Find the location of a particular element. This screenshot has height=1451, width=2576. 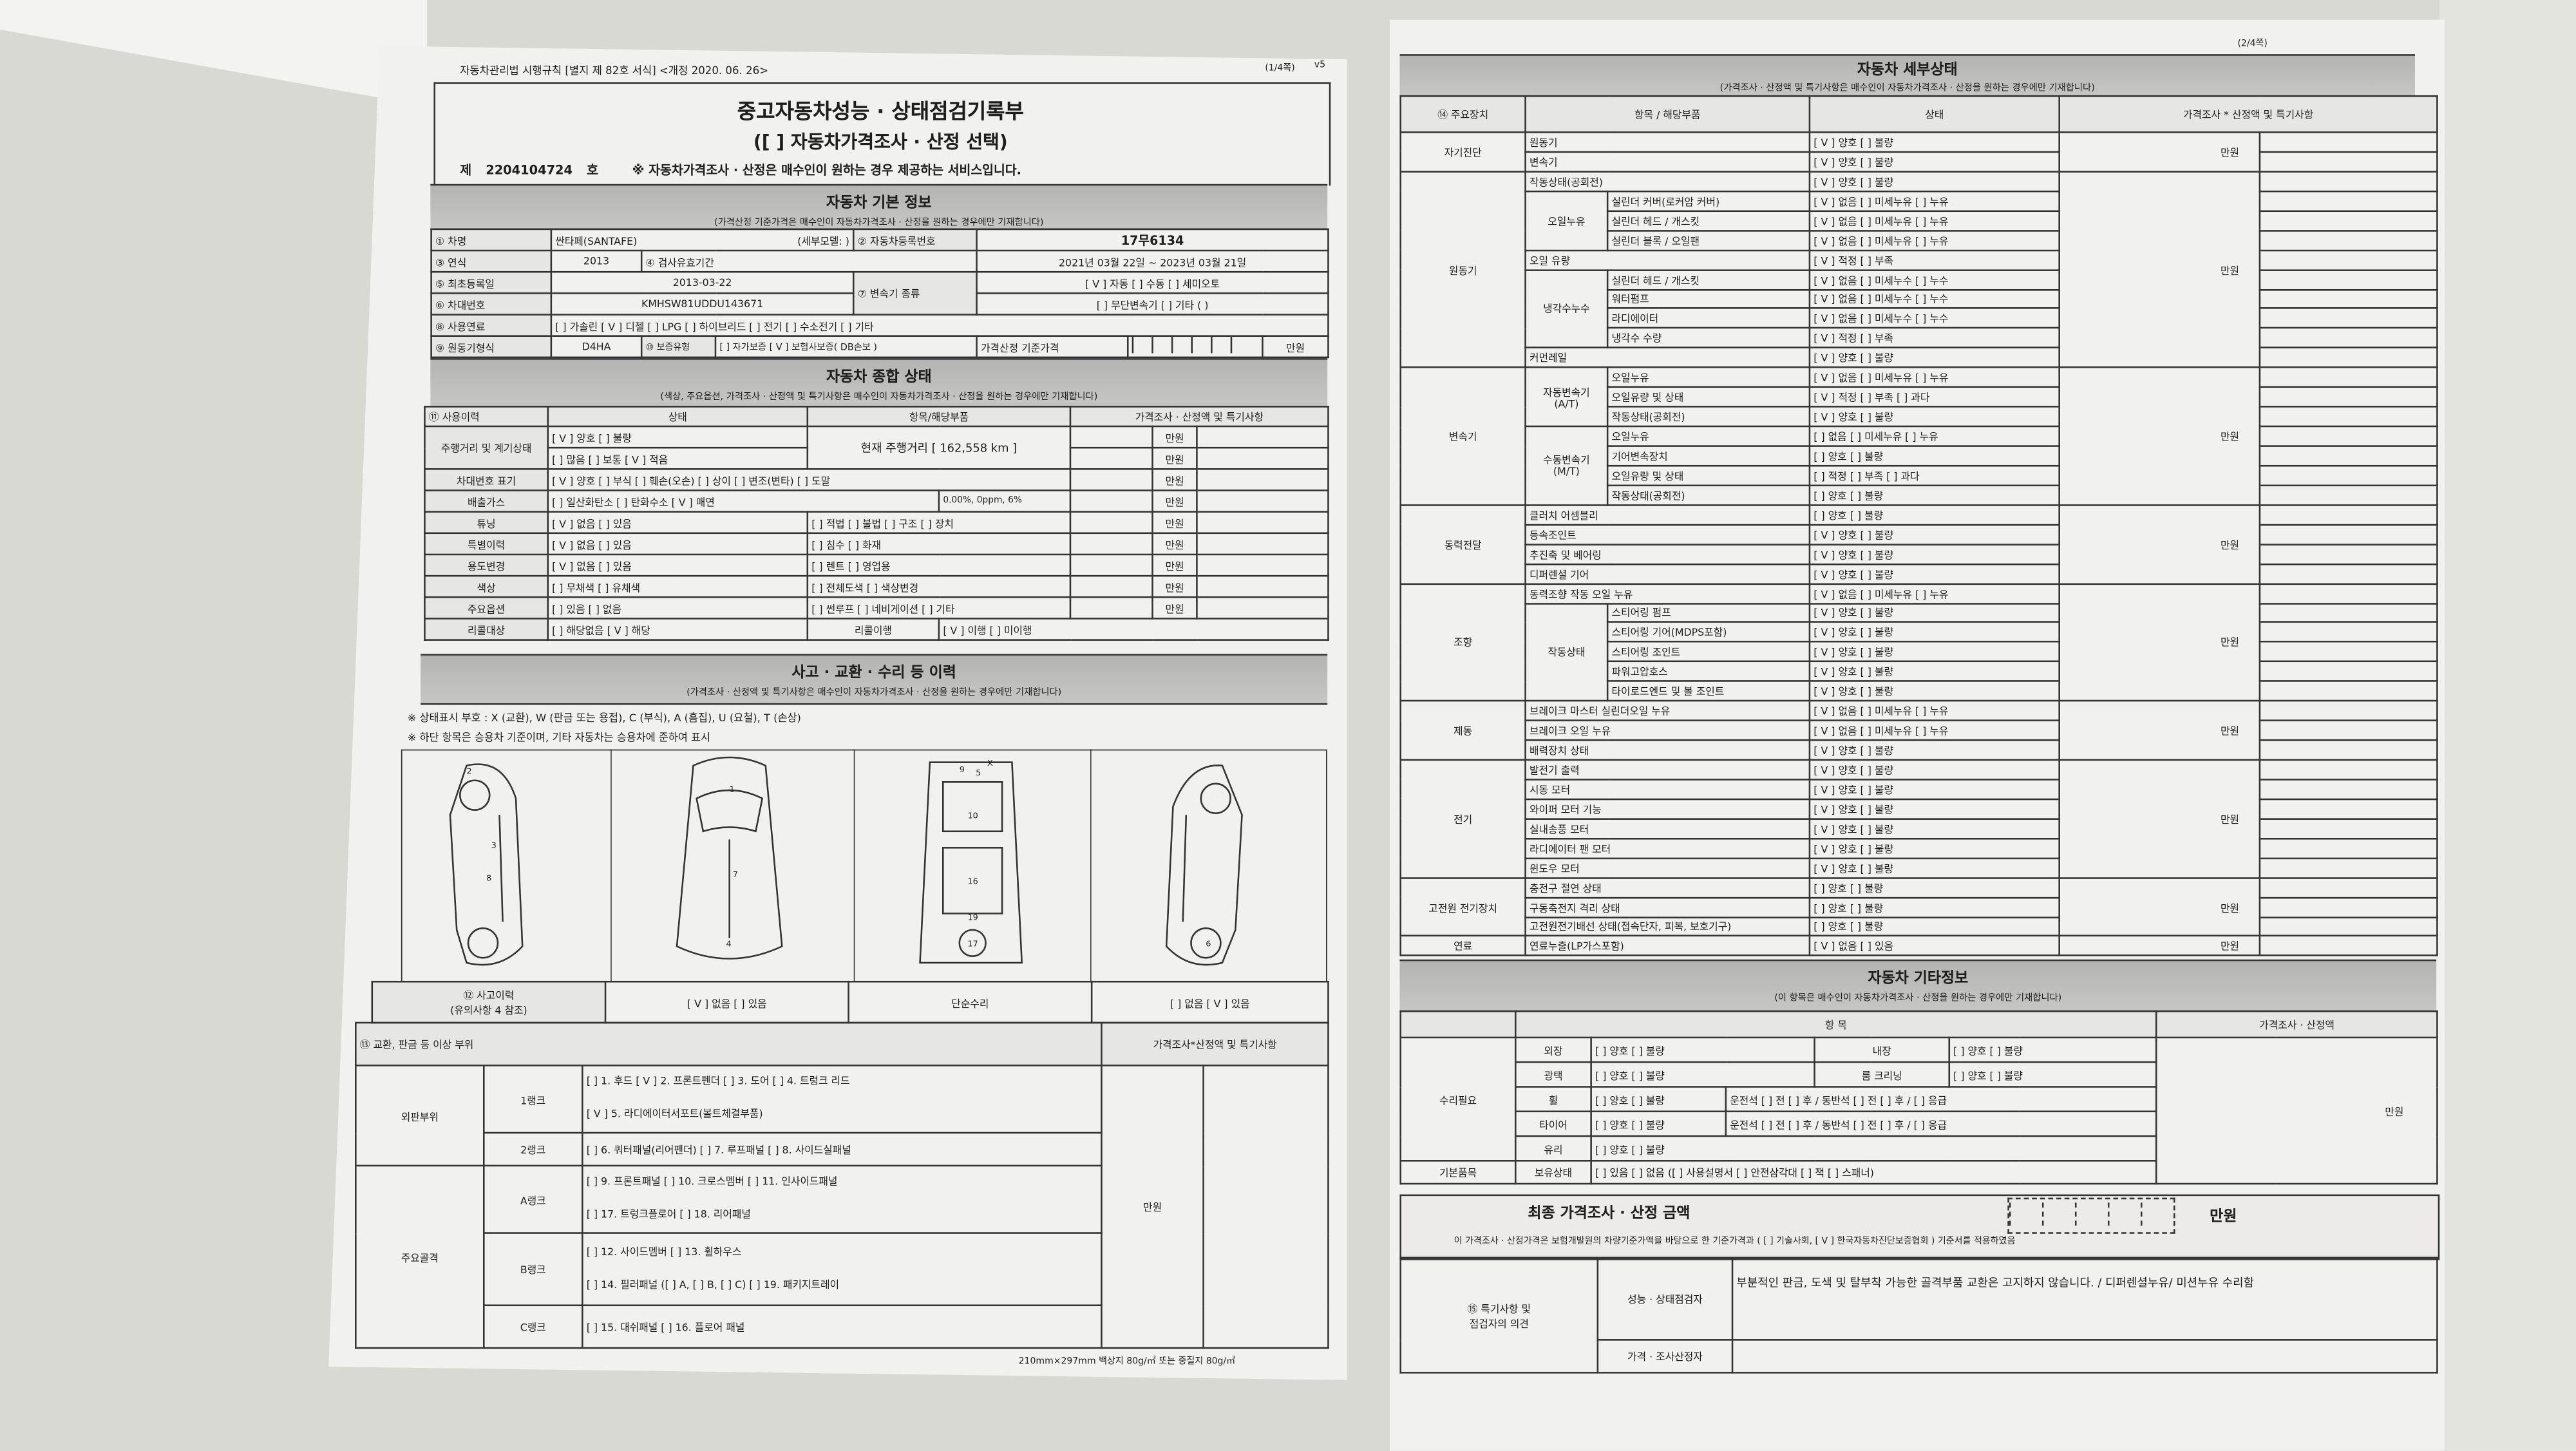

detail-row: 수동변속기 (M/T) 오일누유[ ] 없음 [ ] 미세누유 [ ] 누유 is located at coordinates (1919, 465).